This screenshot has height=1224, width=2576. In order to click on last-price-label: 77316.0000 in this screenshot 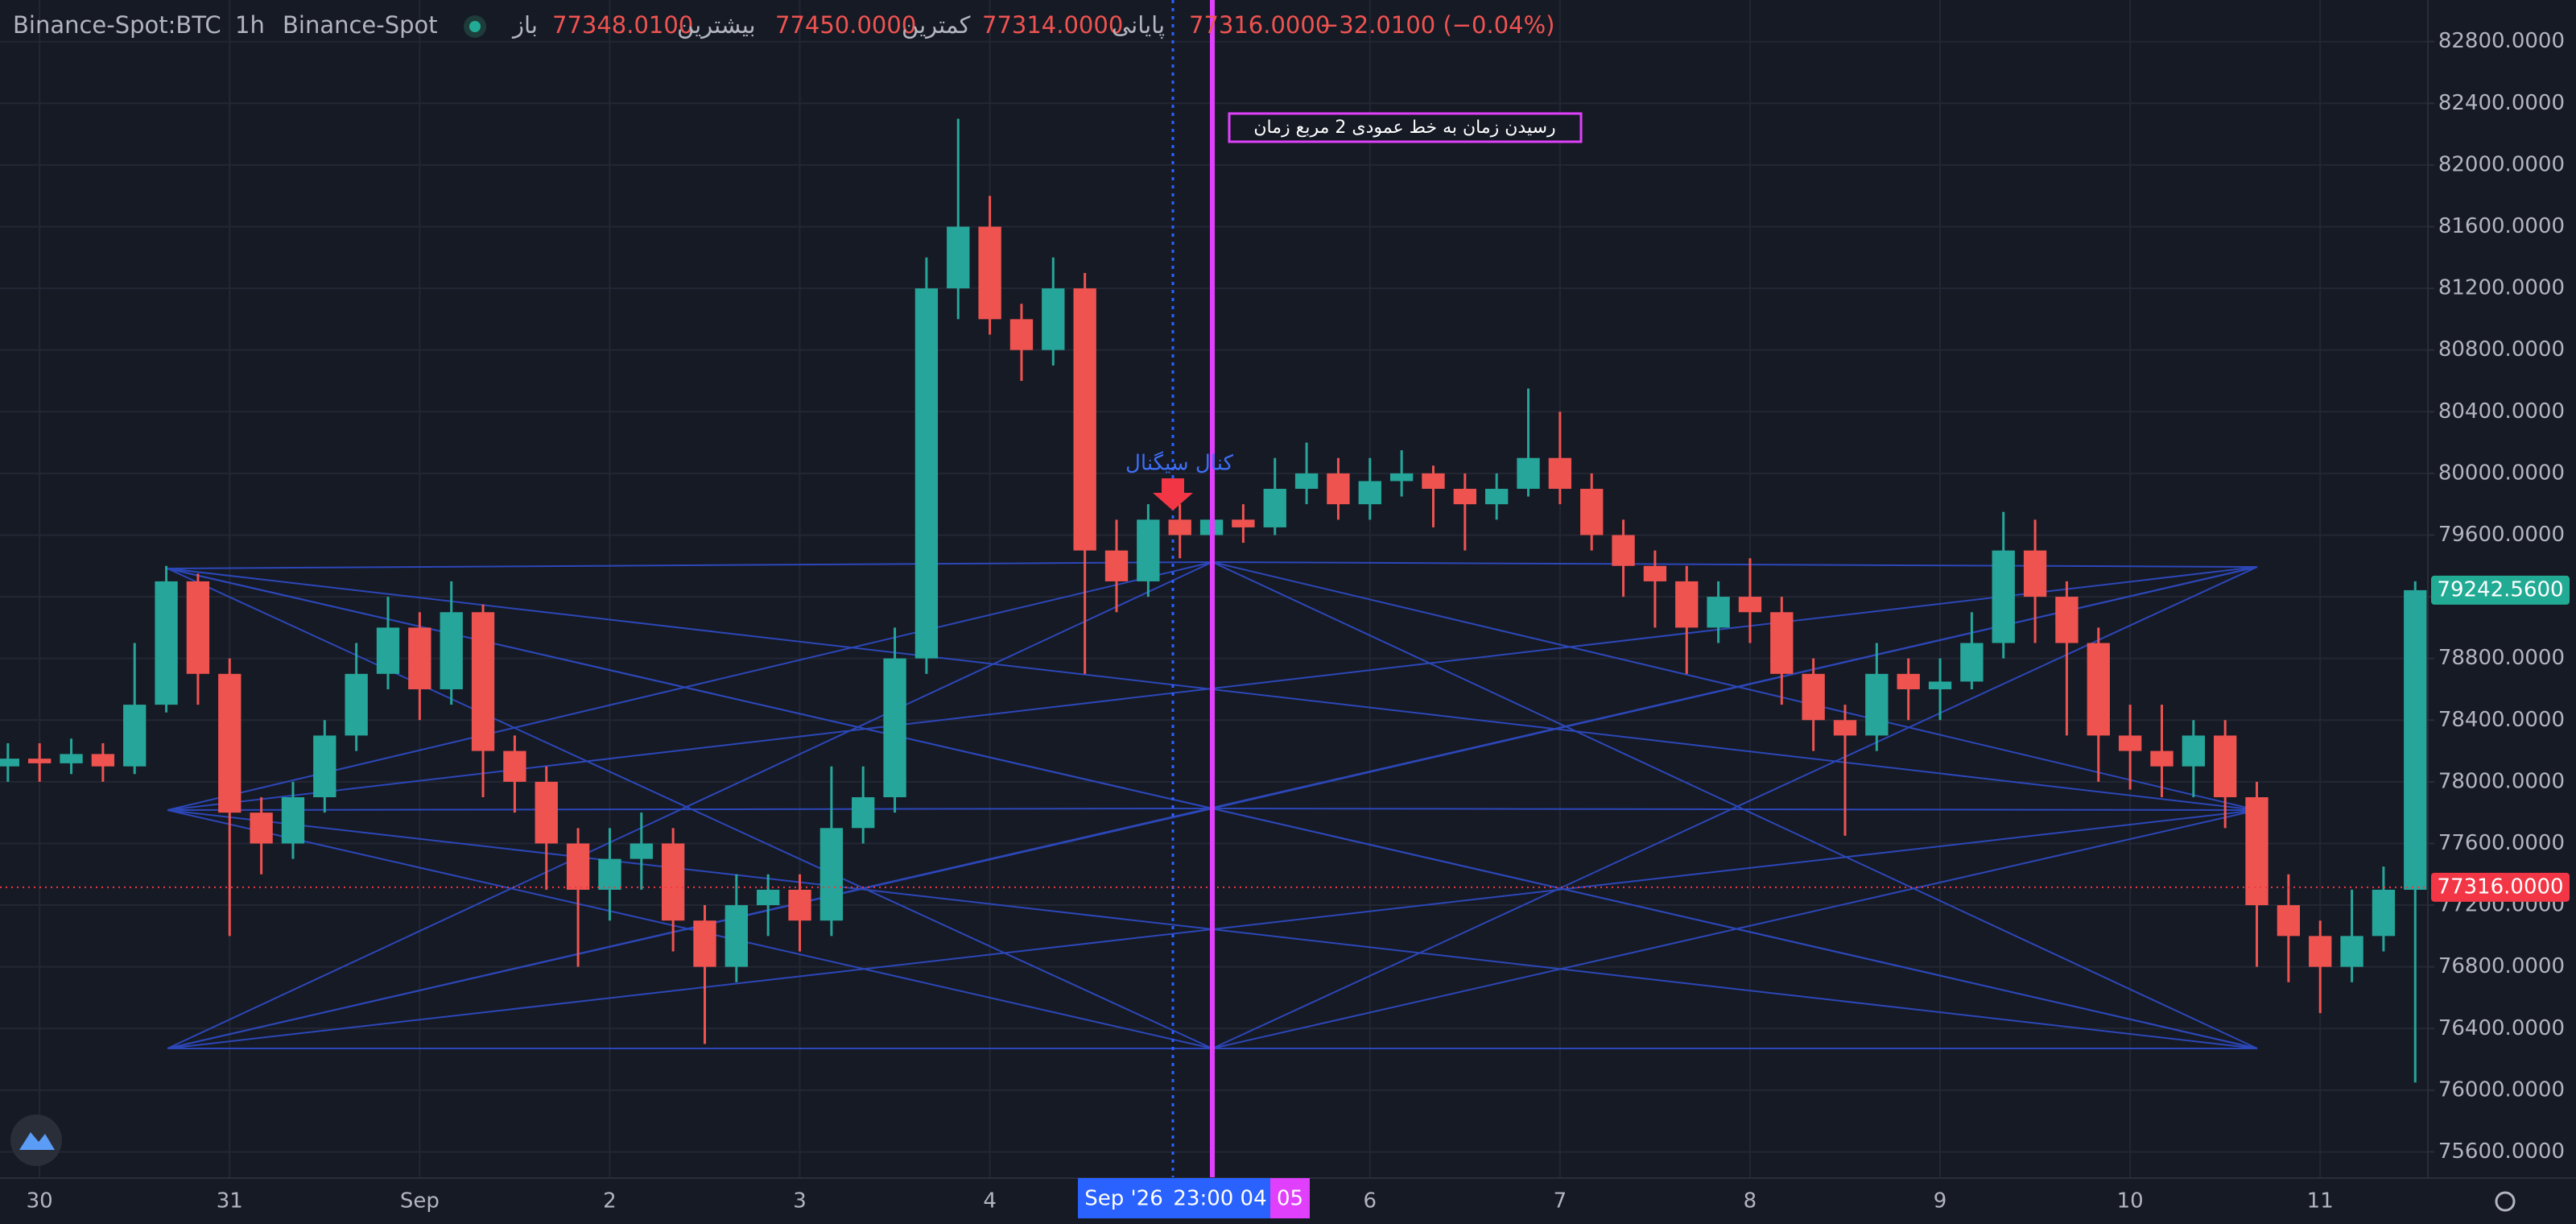, I will do `click(2500, 887)`.